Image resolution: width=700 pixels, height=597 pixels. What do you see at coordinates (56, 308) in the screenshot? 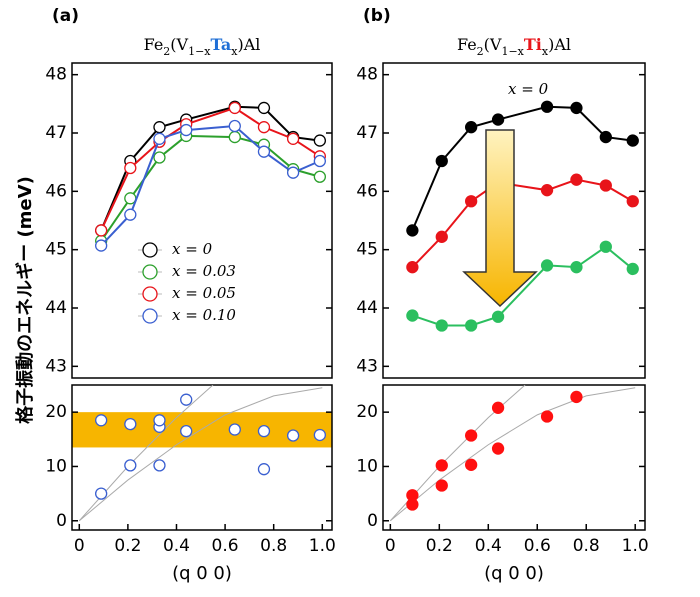
I see `y-tick-label: 44` at bounding box center [56, 308].